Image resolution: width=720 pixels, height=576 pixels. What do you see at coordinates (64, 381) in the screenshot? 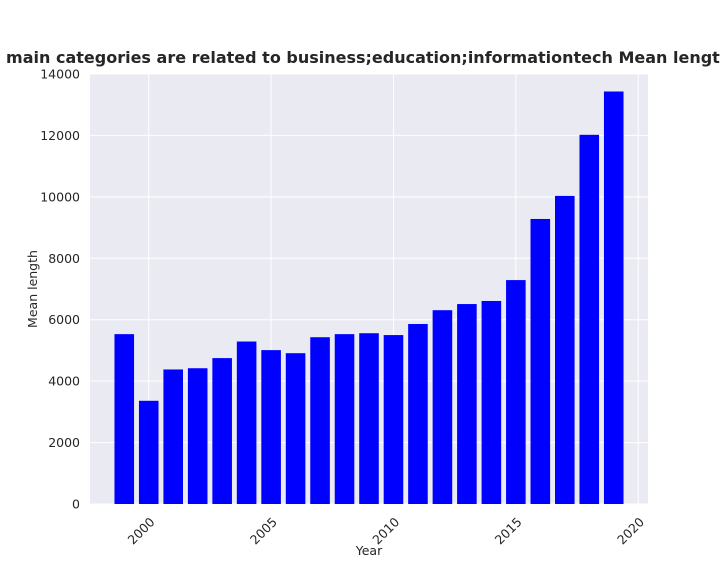
I see `y-tick-label: 4000` at bounding box center [64, 381].